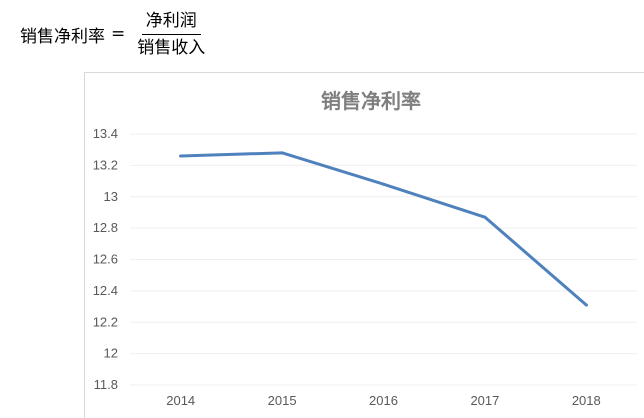 Image resolution: width=644 pixels, height=418 pixels. What do you see at coordinates (105, 290) in the screenshot?
I see `y-tick-label: 12.4` at bounding box center [105, 290].